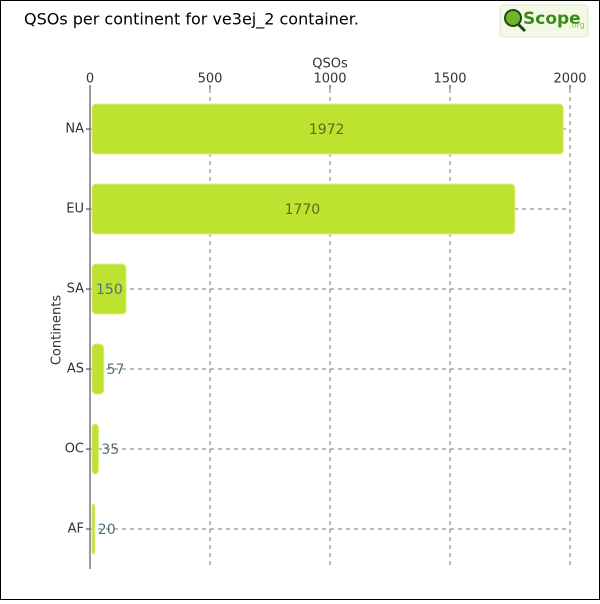 This screenshot has width=600, height=604. What do you see at coordinates (107, 530) in the screenshot?
I see `value-label: 20` at bounding box center [107, 530].